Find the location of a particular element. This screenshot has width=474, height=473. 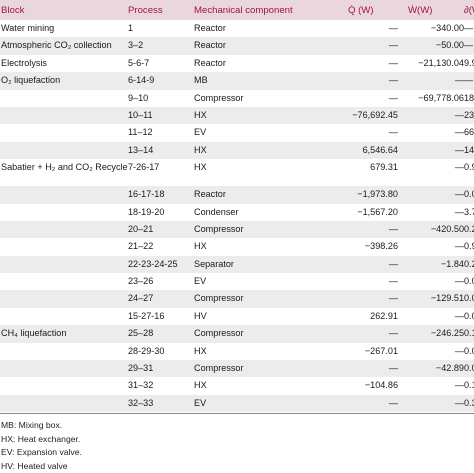

cell-ratio: 3.73 is located at coordinates (469, 211).